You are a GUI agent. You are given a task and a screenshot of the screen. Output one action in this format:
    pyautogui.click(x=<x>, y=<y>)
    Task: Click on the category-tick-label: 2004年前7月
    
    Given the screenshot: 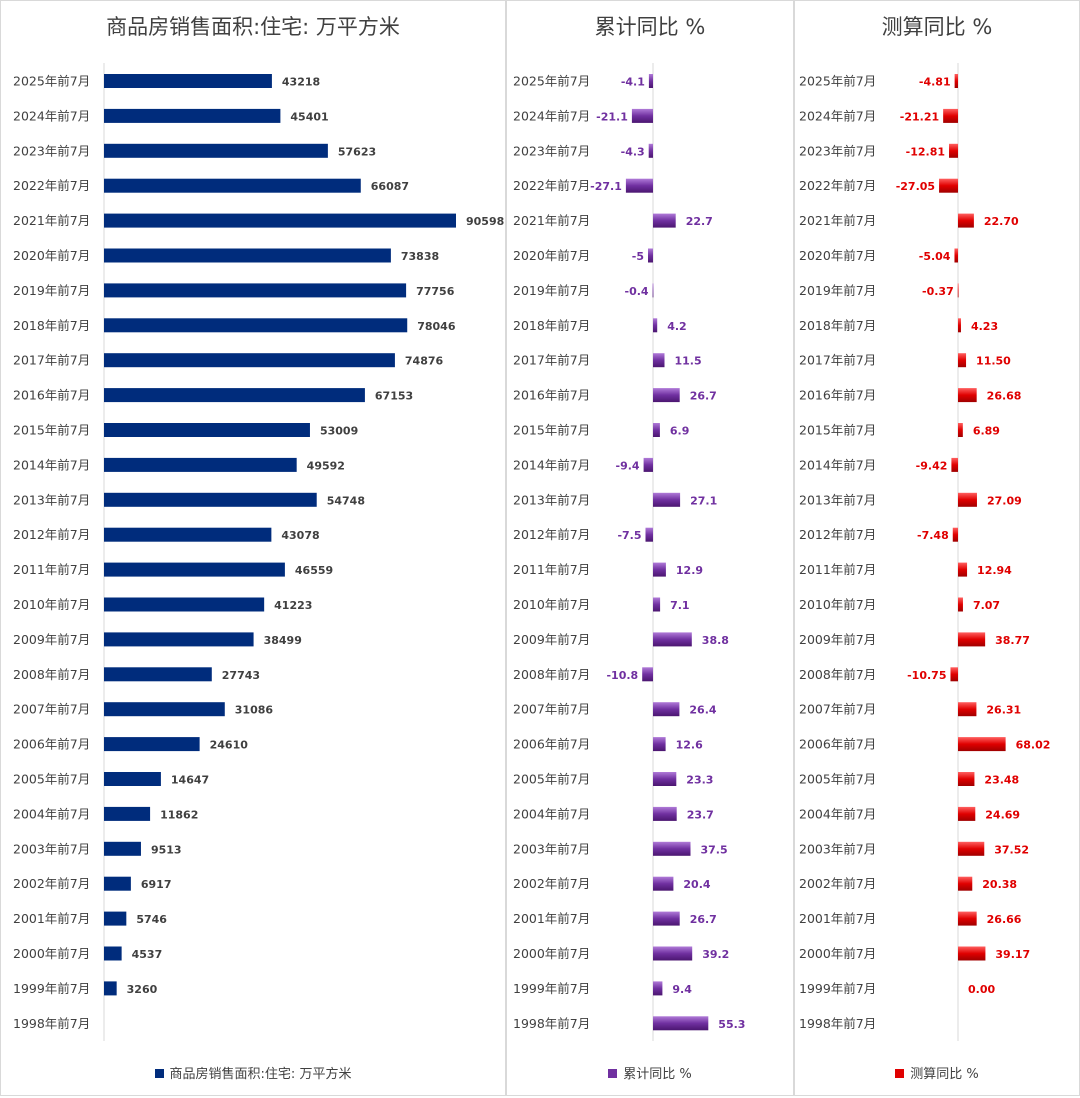 What is the action you would take?
    pyautogui.click(x=551, y=813)
    